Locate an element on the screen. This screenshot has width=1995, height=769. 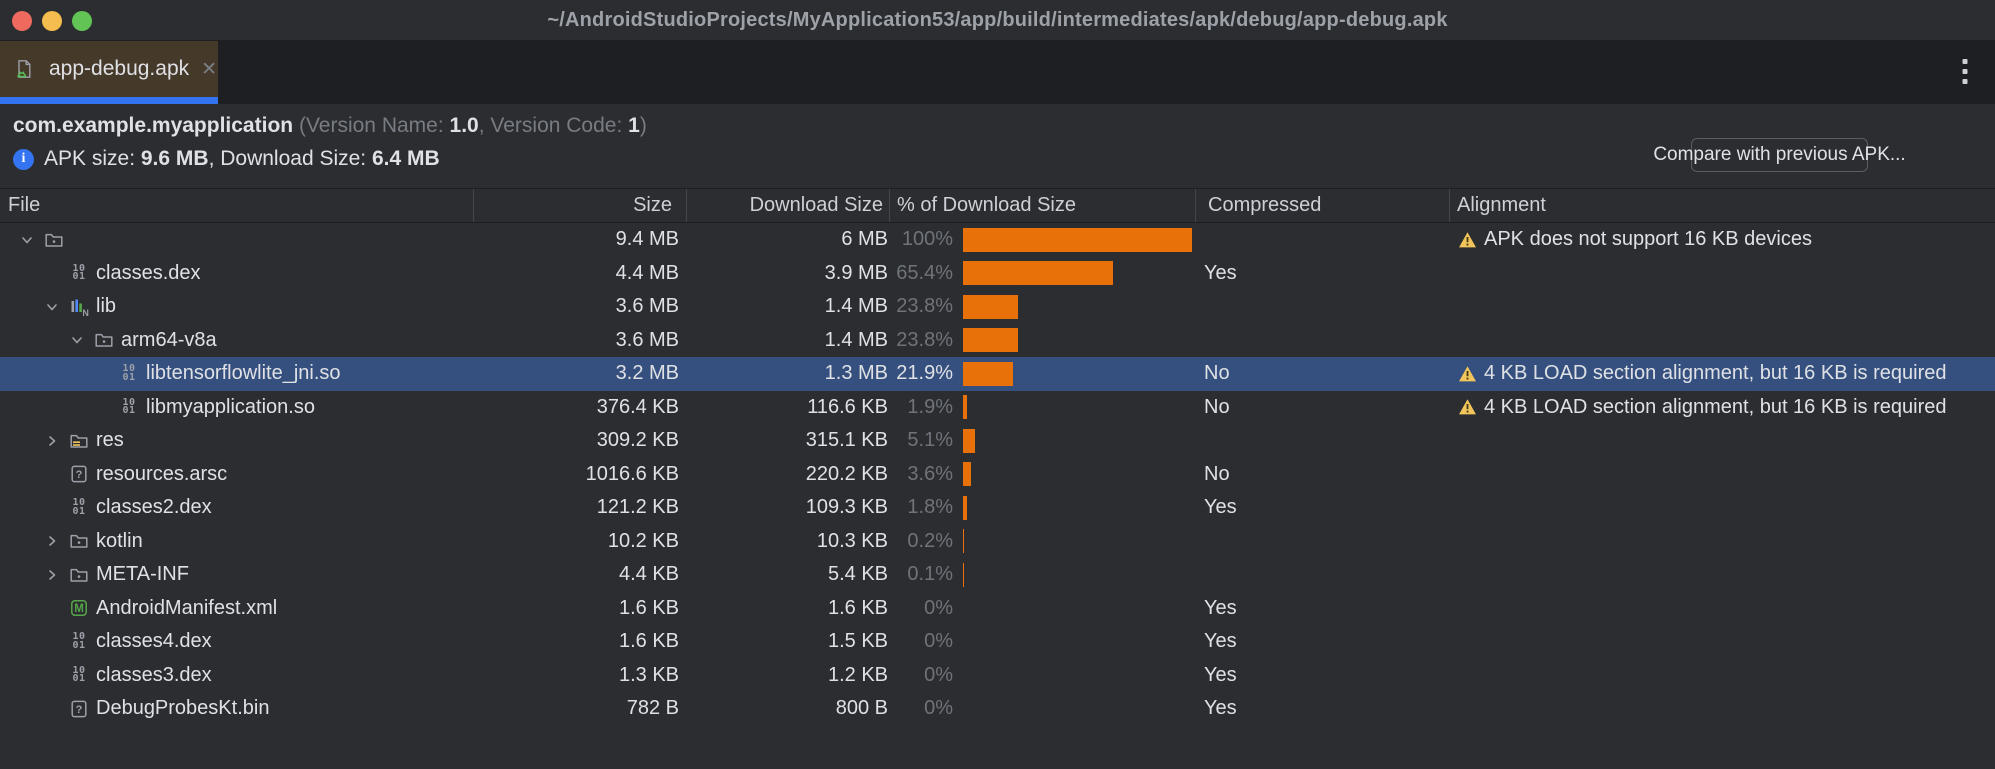
file-name: kotlin is located at coordinates (119, 540).